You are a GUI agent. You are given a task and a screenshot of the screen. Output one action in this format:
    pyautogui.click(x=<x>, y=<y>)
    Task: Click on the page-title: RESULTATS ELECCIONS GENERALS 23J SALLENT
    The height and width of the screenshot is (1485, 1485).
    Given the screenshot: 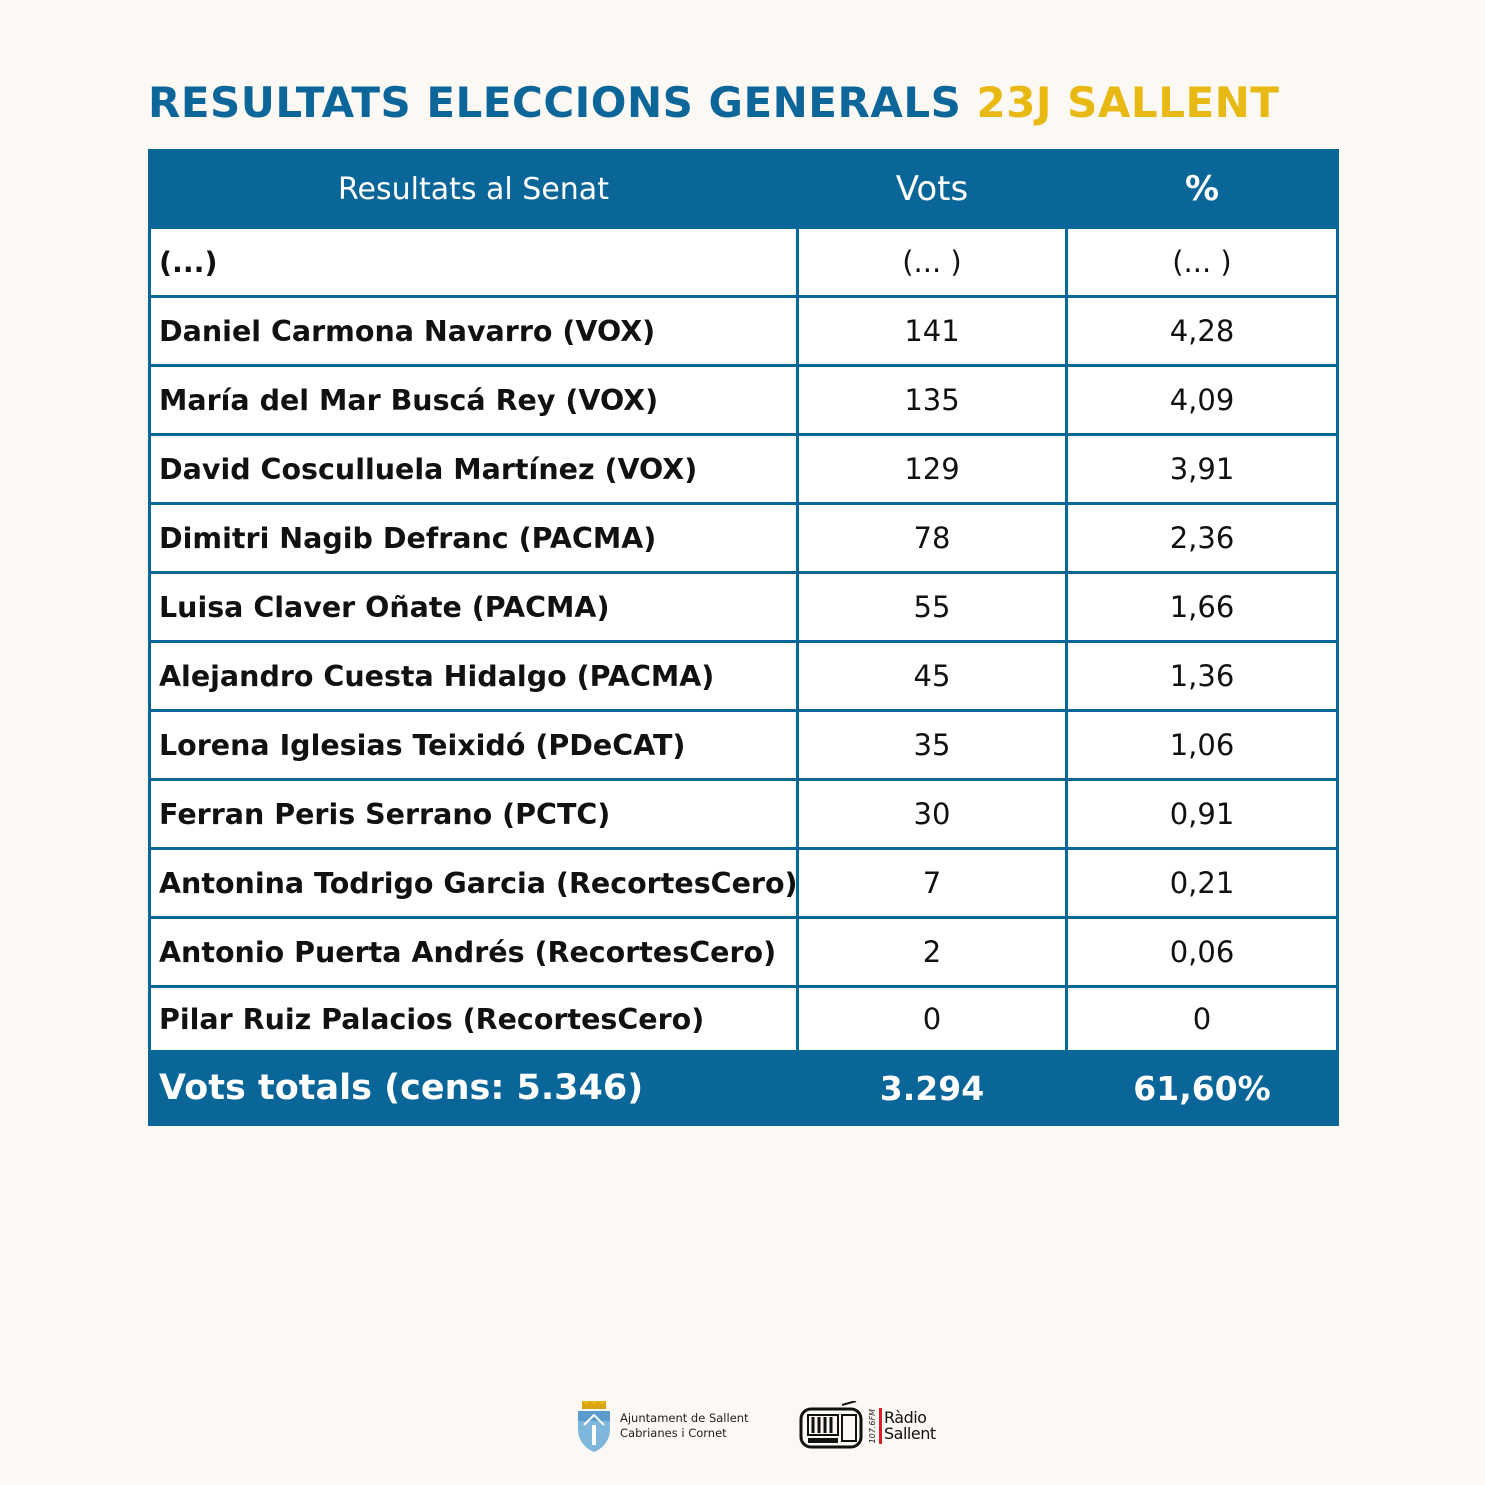 What is the action you would take?
    pyautogui.click(x=743, y=102)
    